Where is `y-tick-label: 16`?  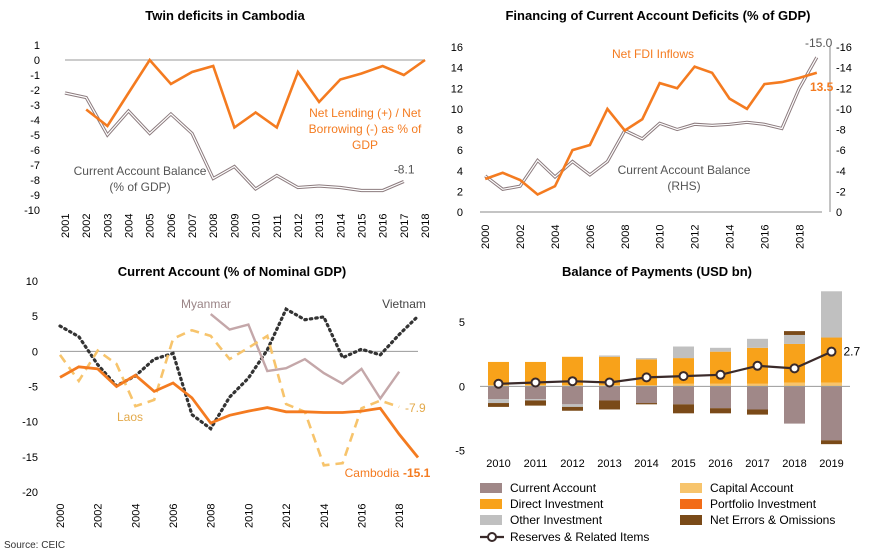
y-tick-label: 16 is located at coordinates (457, 48).